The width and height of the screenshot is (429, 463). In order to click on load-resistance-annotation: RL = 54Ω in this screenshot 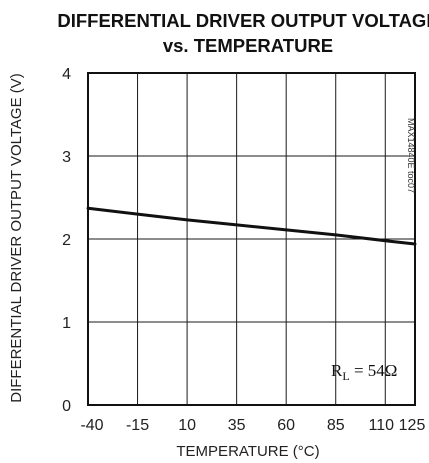, I will do `click(364, 372)`.